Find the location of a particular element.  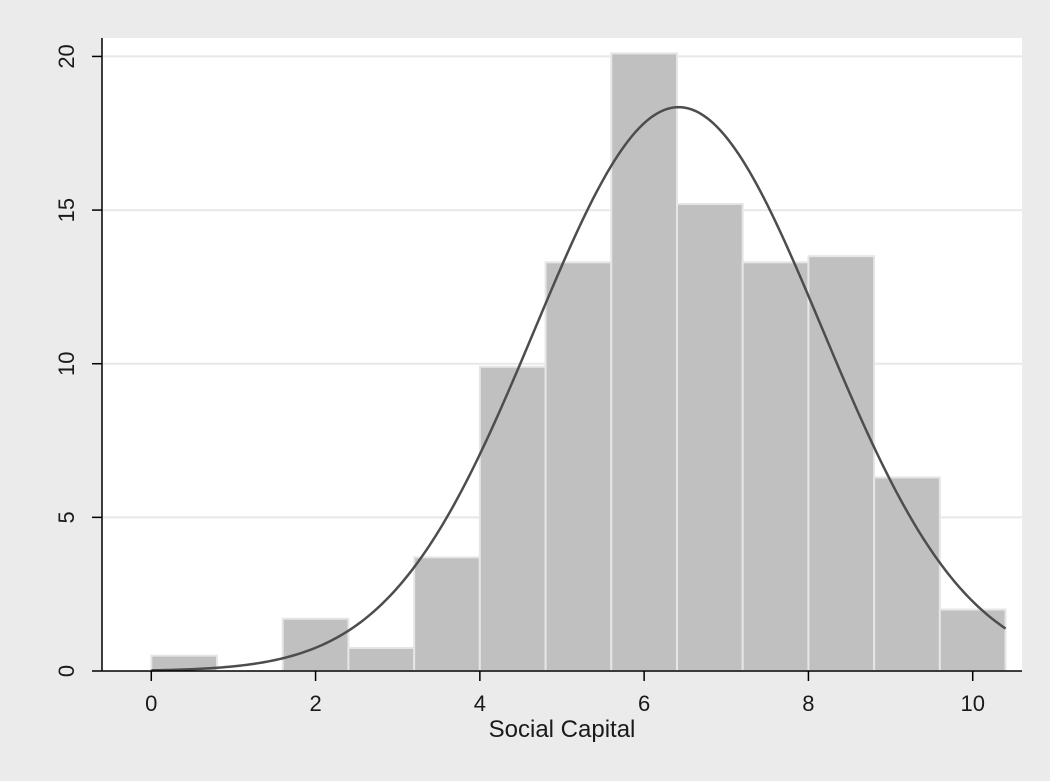

y-tick-label: 10 is located at coordinates (66, 363).